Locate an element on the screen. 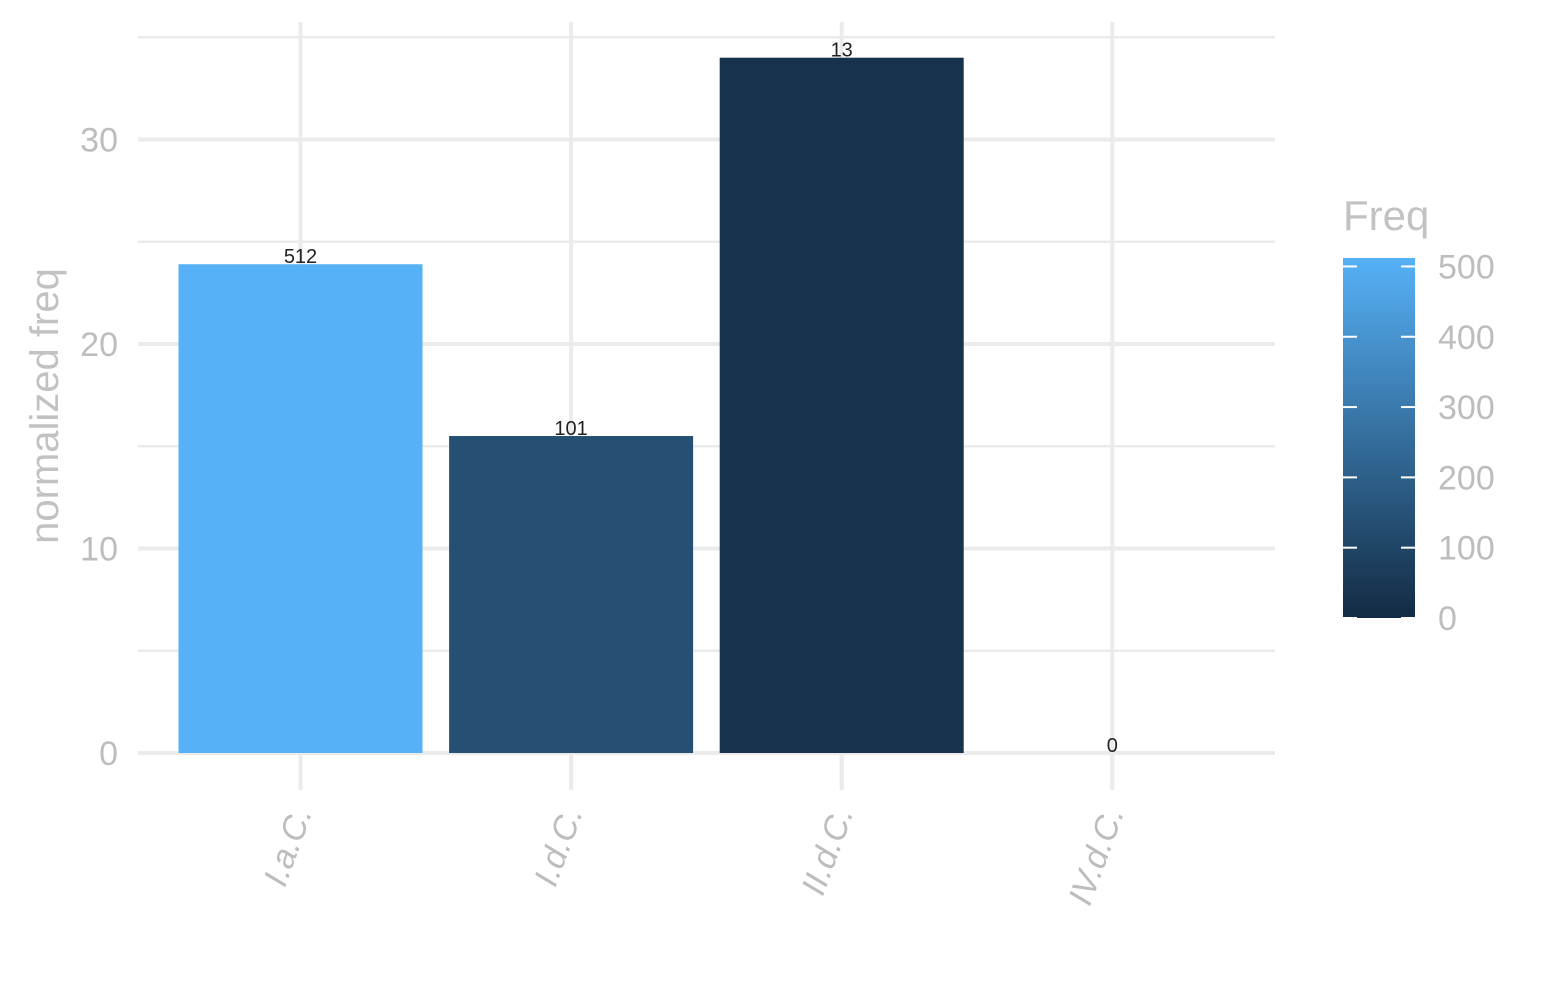 The height and width of the screenshot is (1000, 1545). legend-colorbar is located at coordinates (1379, 438).